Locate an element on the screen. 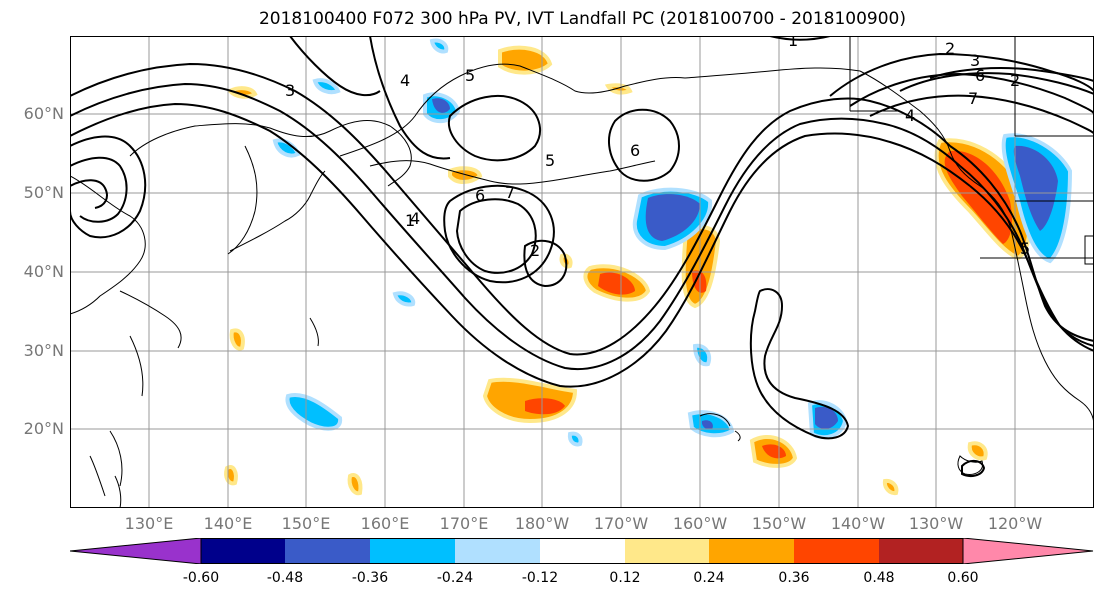 The width and height of the screenshot is (1105, 601). colorbar-tick-label: 0.24 is located at coordinates (709, 578).